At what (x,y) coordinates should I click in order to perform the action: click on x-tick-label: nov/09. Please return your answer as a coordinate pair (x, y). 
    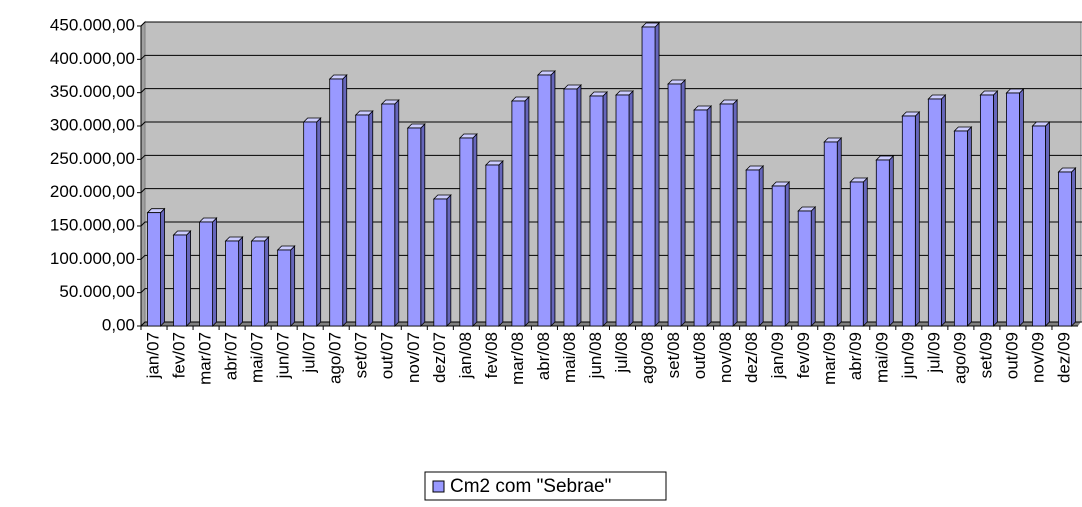
    Looking at the image, I should click on (1037, 357).